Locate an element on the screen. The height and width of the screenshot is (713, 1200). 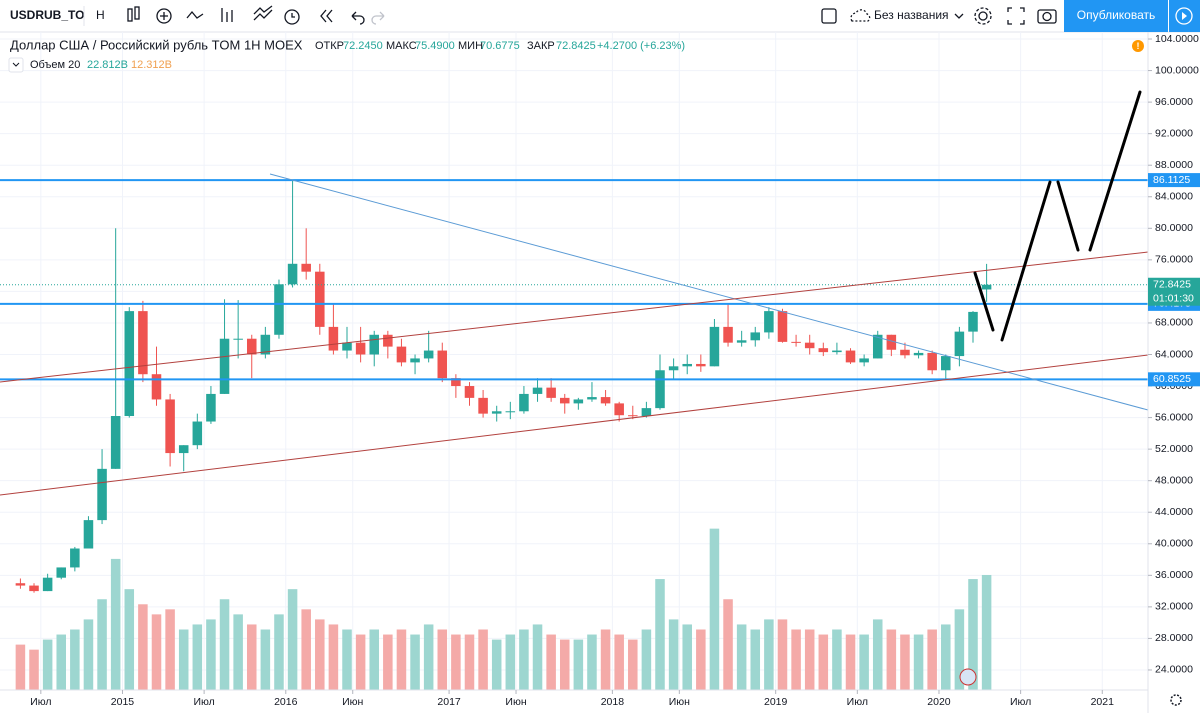
ohlc-label: ОТКР is located at coordinates (329, 46).